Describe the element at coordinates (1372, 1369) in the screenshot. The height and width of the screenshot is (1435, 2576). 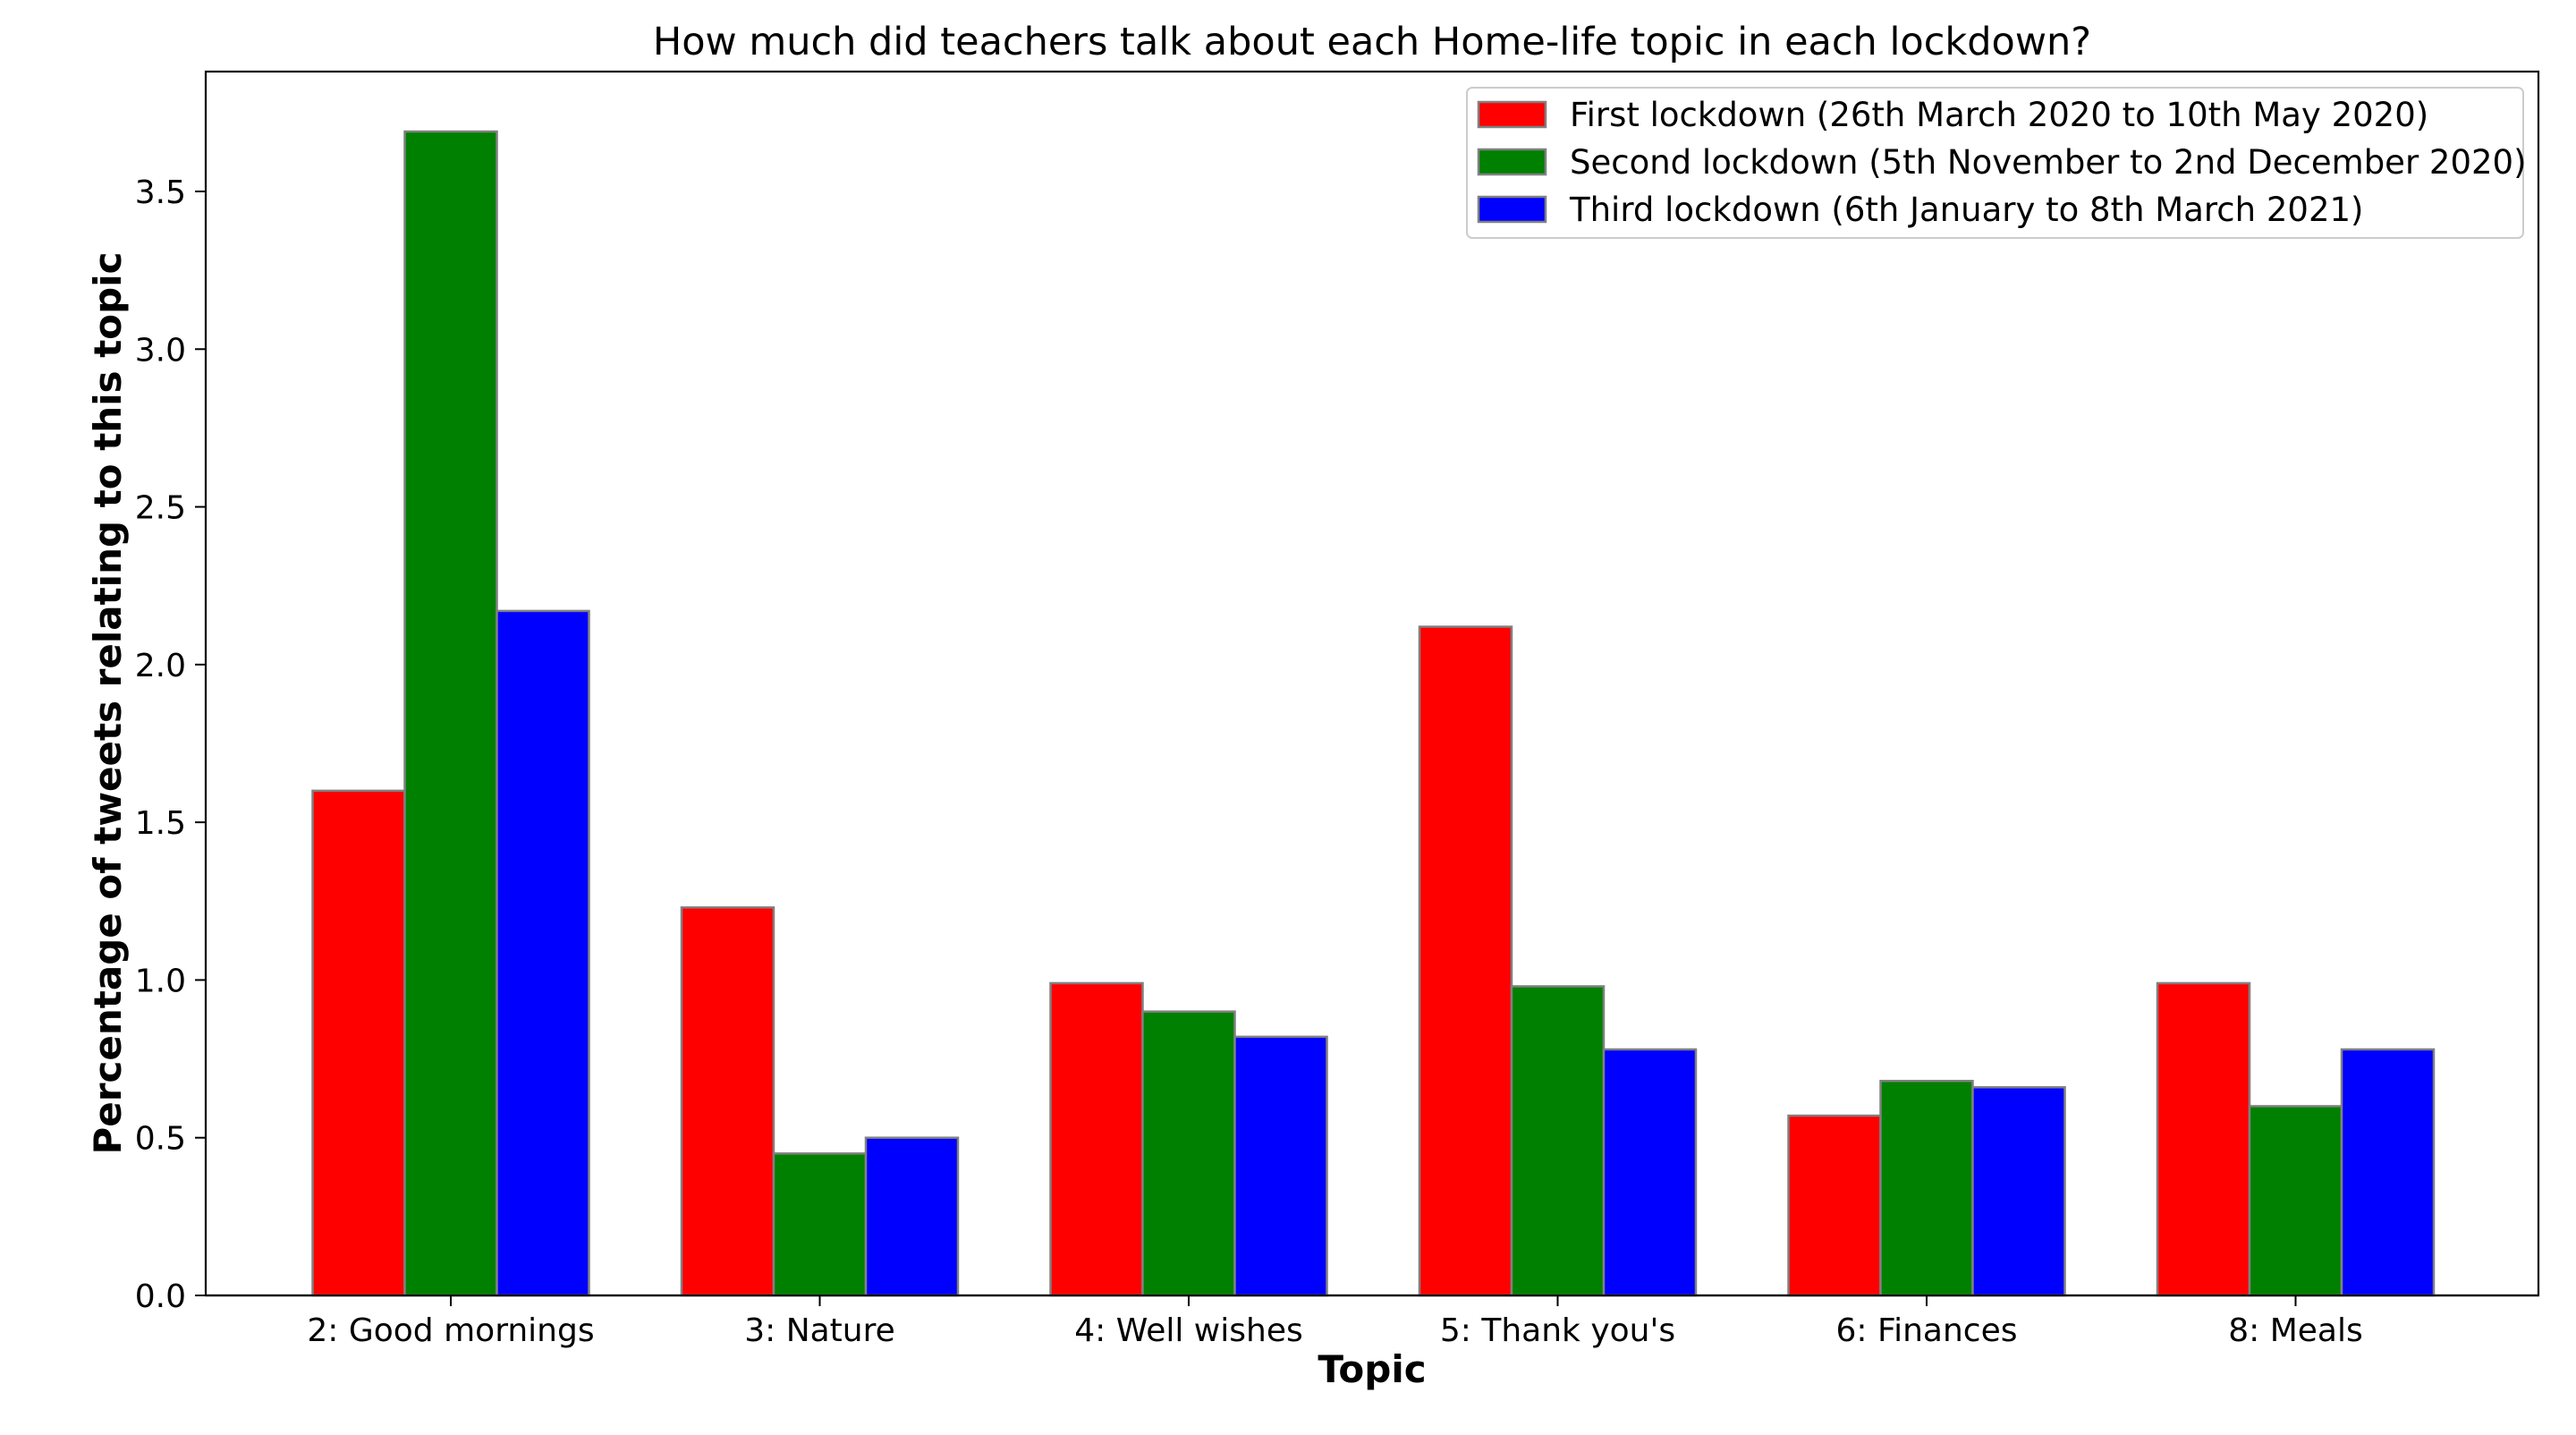
I see `x-axis-label: Topic` at that location.